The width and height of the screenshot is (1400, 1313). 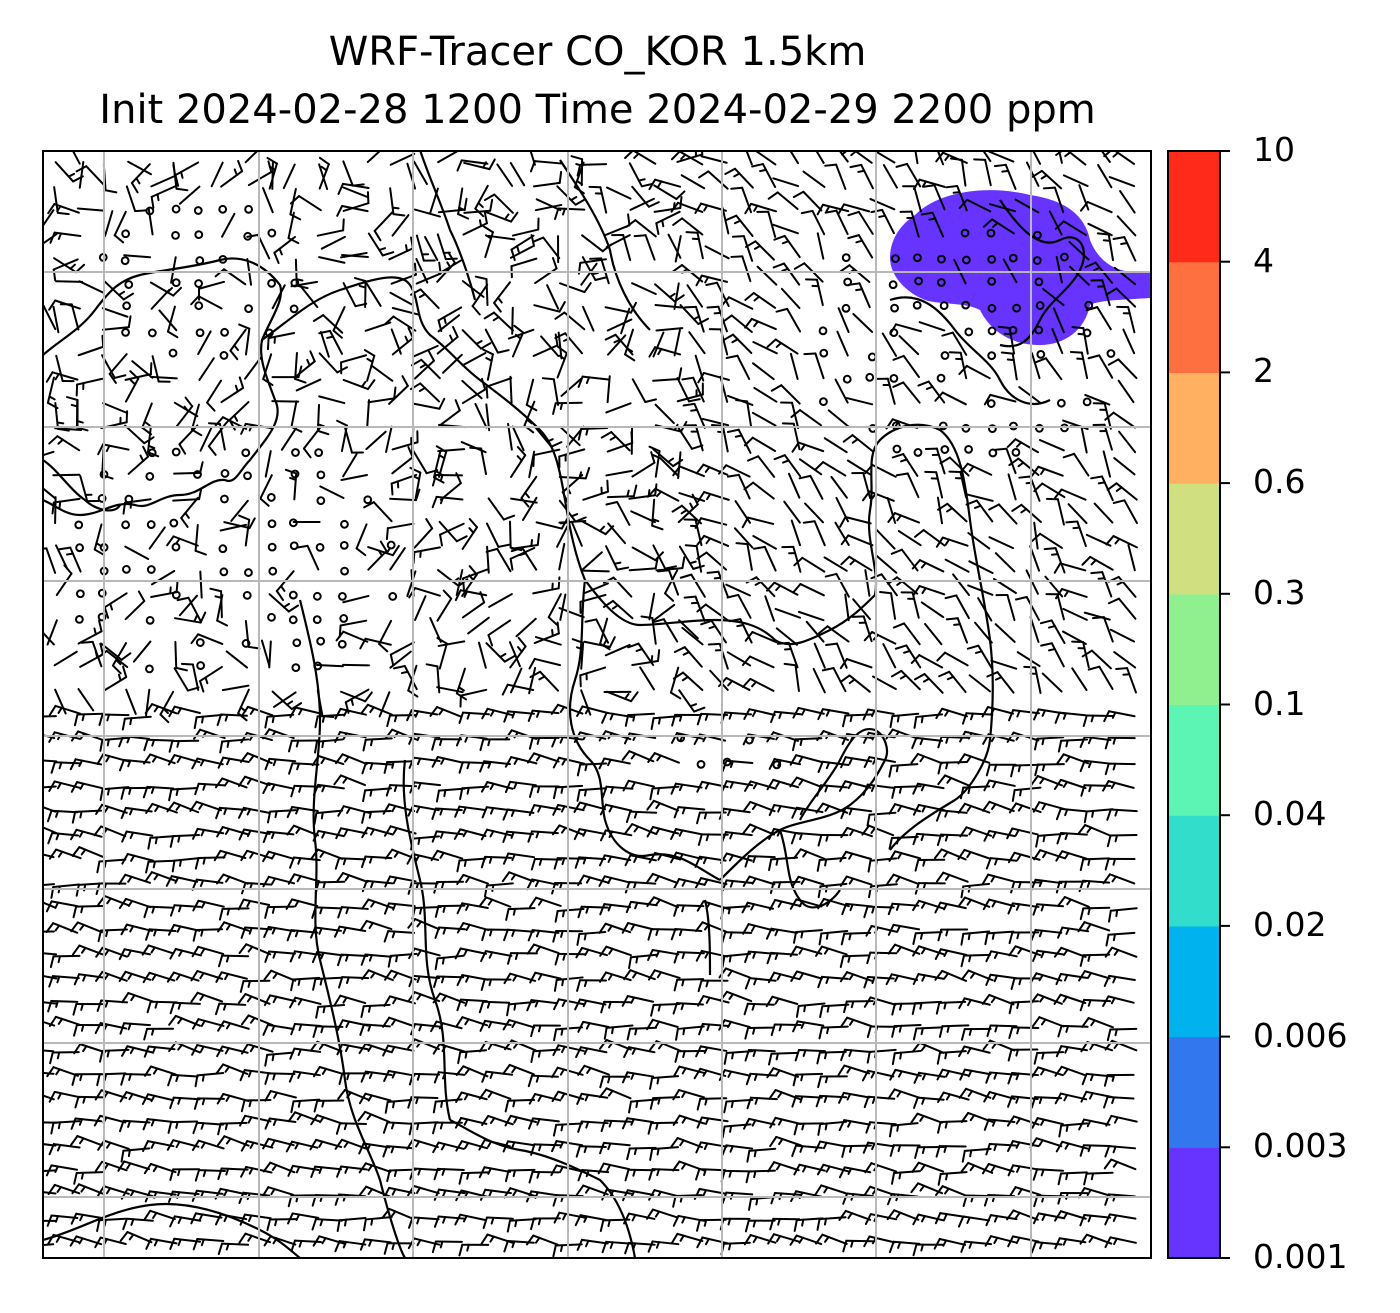 What do you see at coordinates (1198, 704) in the screenshot?
I see `colorbar` at bounding box center [1198, 704].